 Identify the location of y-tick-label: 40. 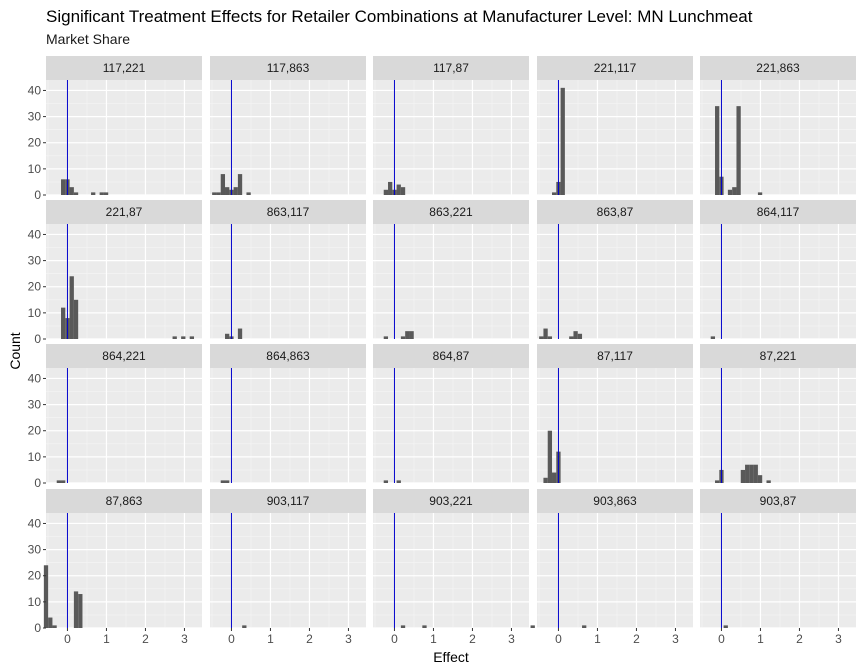
(35, 523).